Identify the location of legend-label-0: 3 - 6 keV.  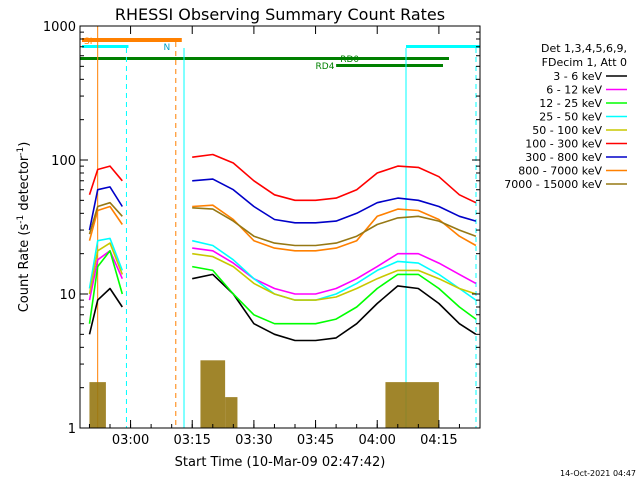
(577, 76).